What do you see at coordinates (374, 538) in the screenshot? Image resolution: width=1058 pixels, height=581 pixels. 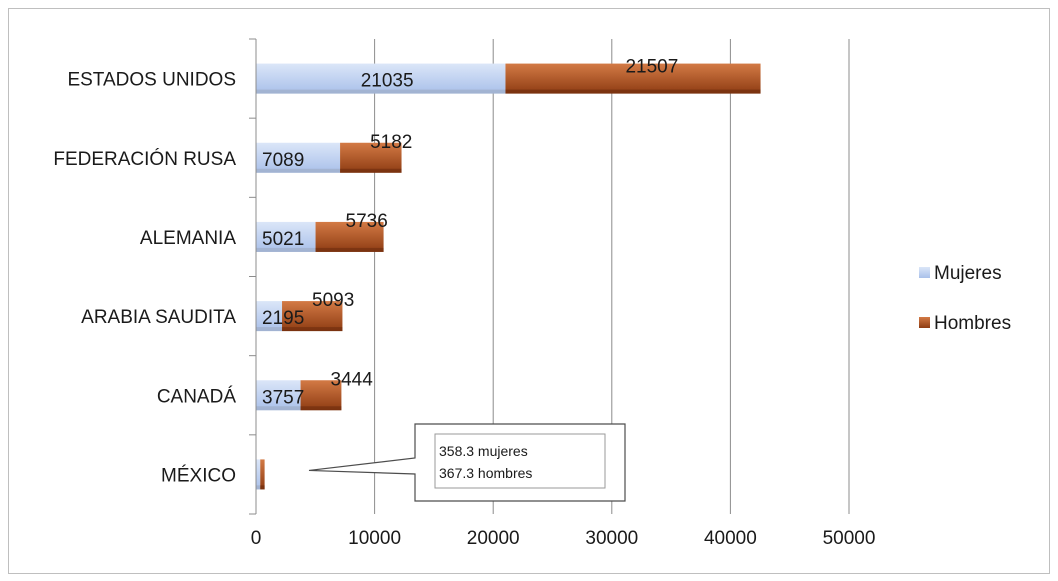 I see `x-tick-label: 10000` at bounding box center [374, 538].